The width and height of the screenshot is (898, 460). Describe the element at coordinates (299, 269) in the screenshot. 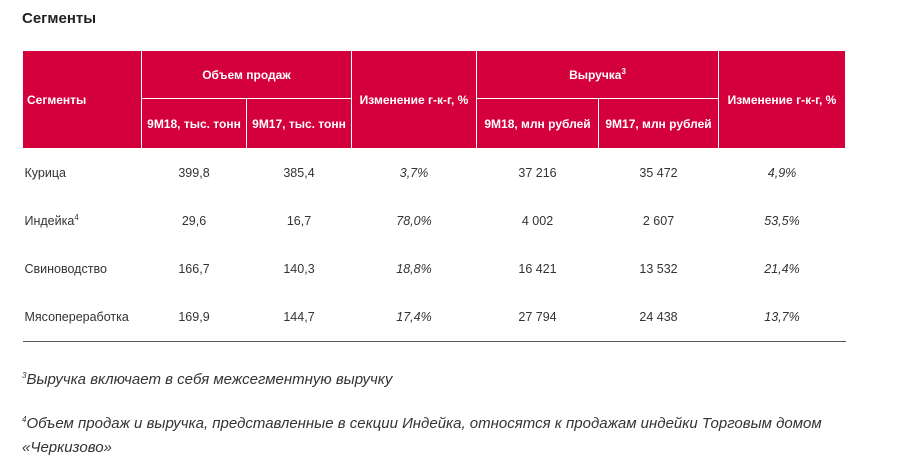

I see `table-cell: 140,3` at that location.